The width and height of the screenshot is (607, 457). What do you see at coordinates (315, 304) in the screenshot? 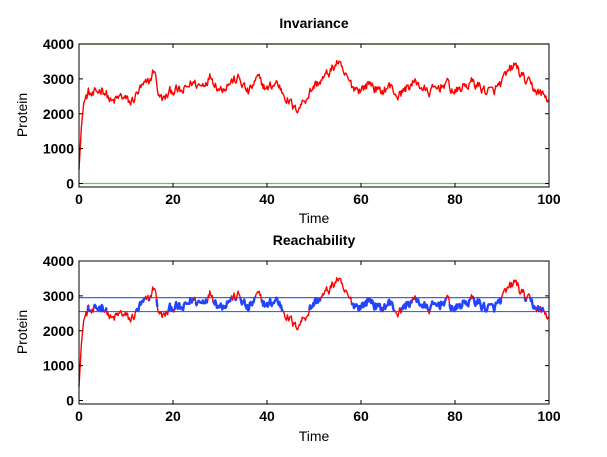
I see `in-range-segments` at bounding box center [315, 304].